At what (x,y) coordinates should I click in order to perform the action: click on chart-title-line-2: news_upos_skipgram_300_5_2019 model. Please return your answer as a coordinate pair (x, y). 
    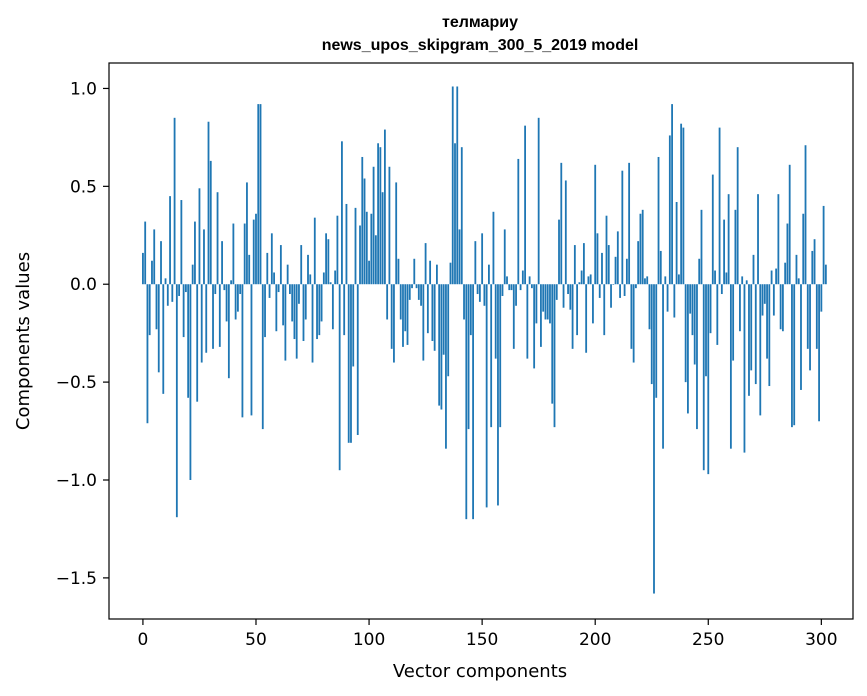
    Looking at the image, I should click on (480, 45).